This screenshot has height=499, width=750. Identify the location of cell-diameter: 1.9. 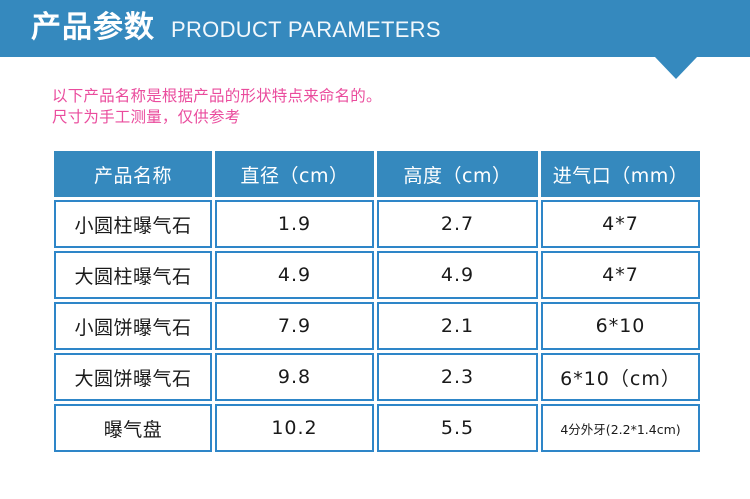
(294, 224).